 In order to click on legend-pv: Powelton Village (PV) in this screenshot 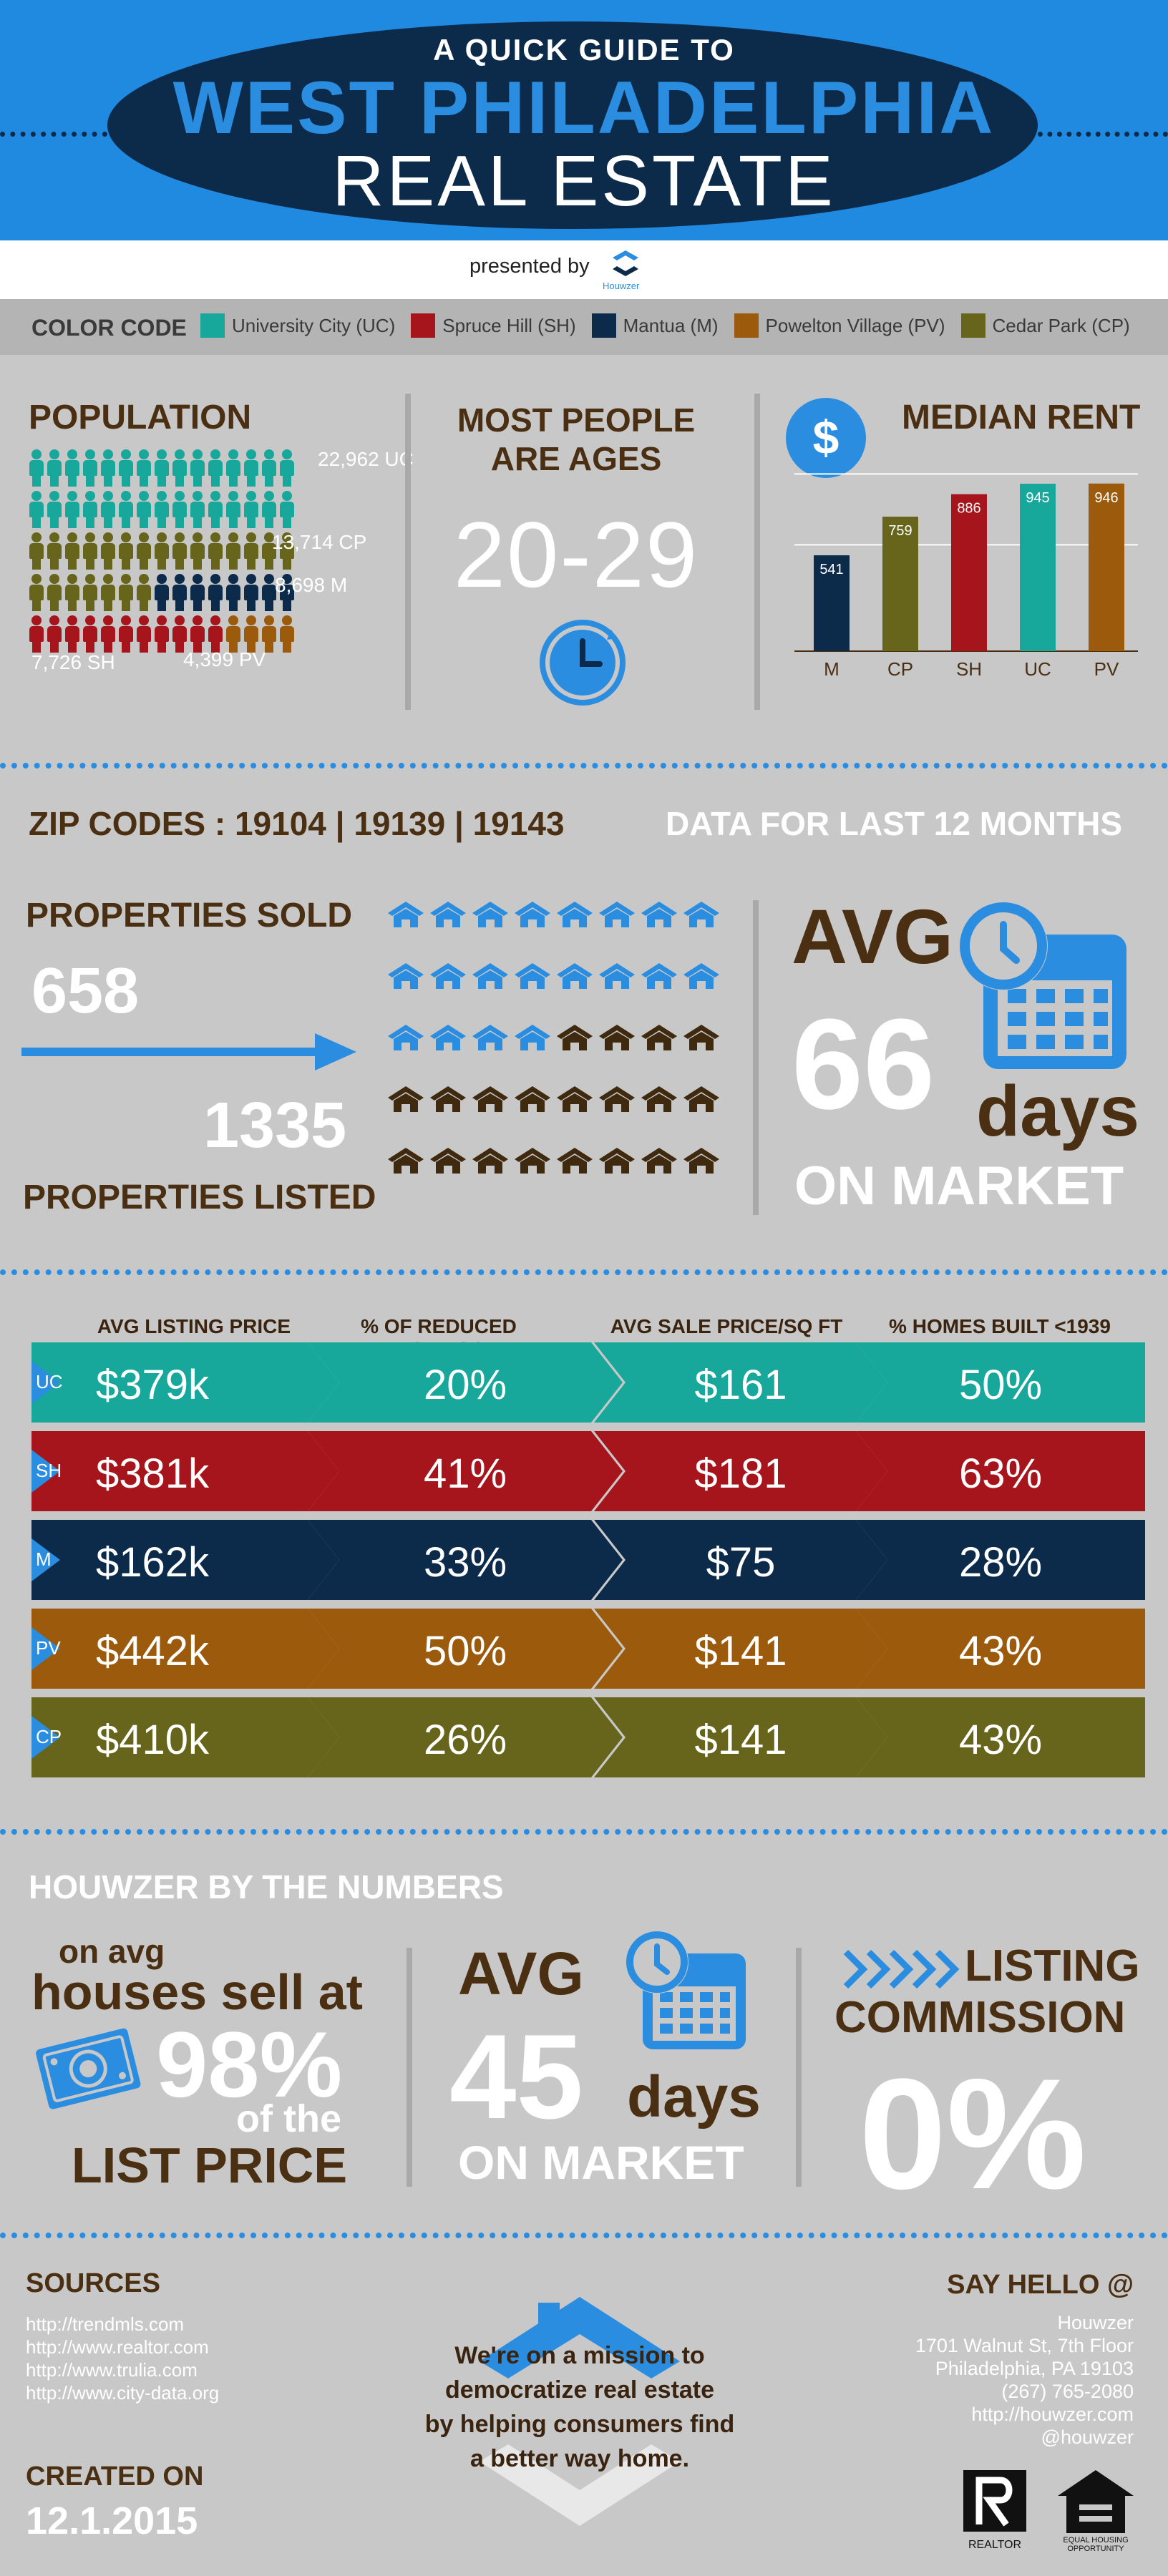, I will do `click(839, 325)`.